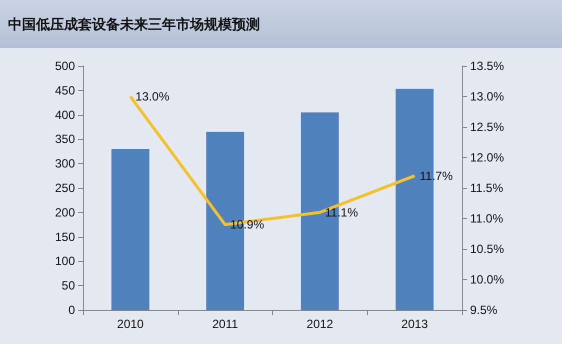 This screenshot has width=562, height=344. I want to click on y2-tick-label: 9.5%, so click(484, 310).